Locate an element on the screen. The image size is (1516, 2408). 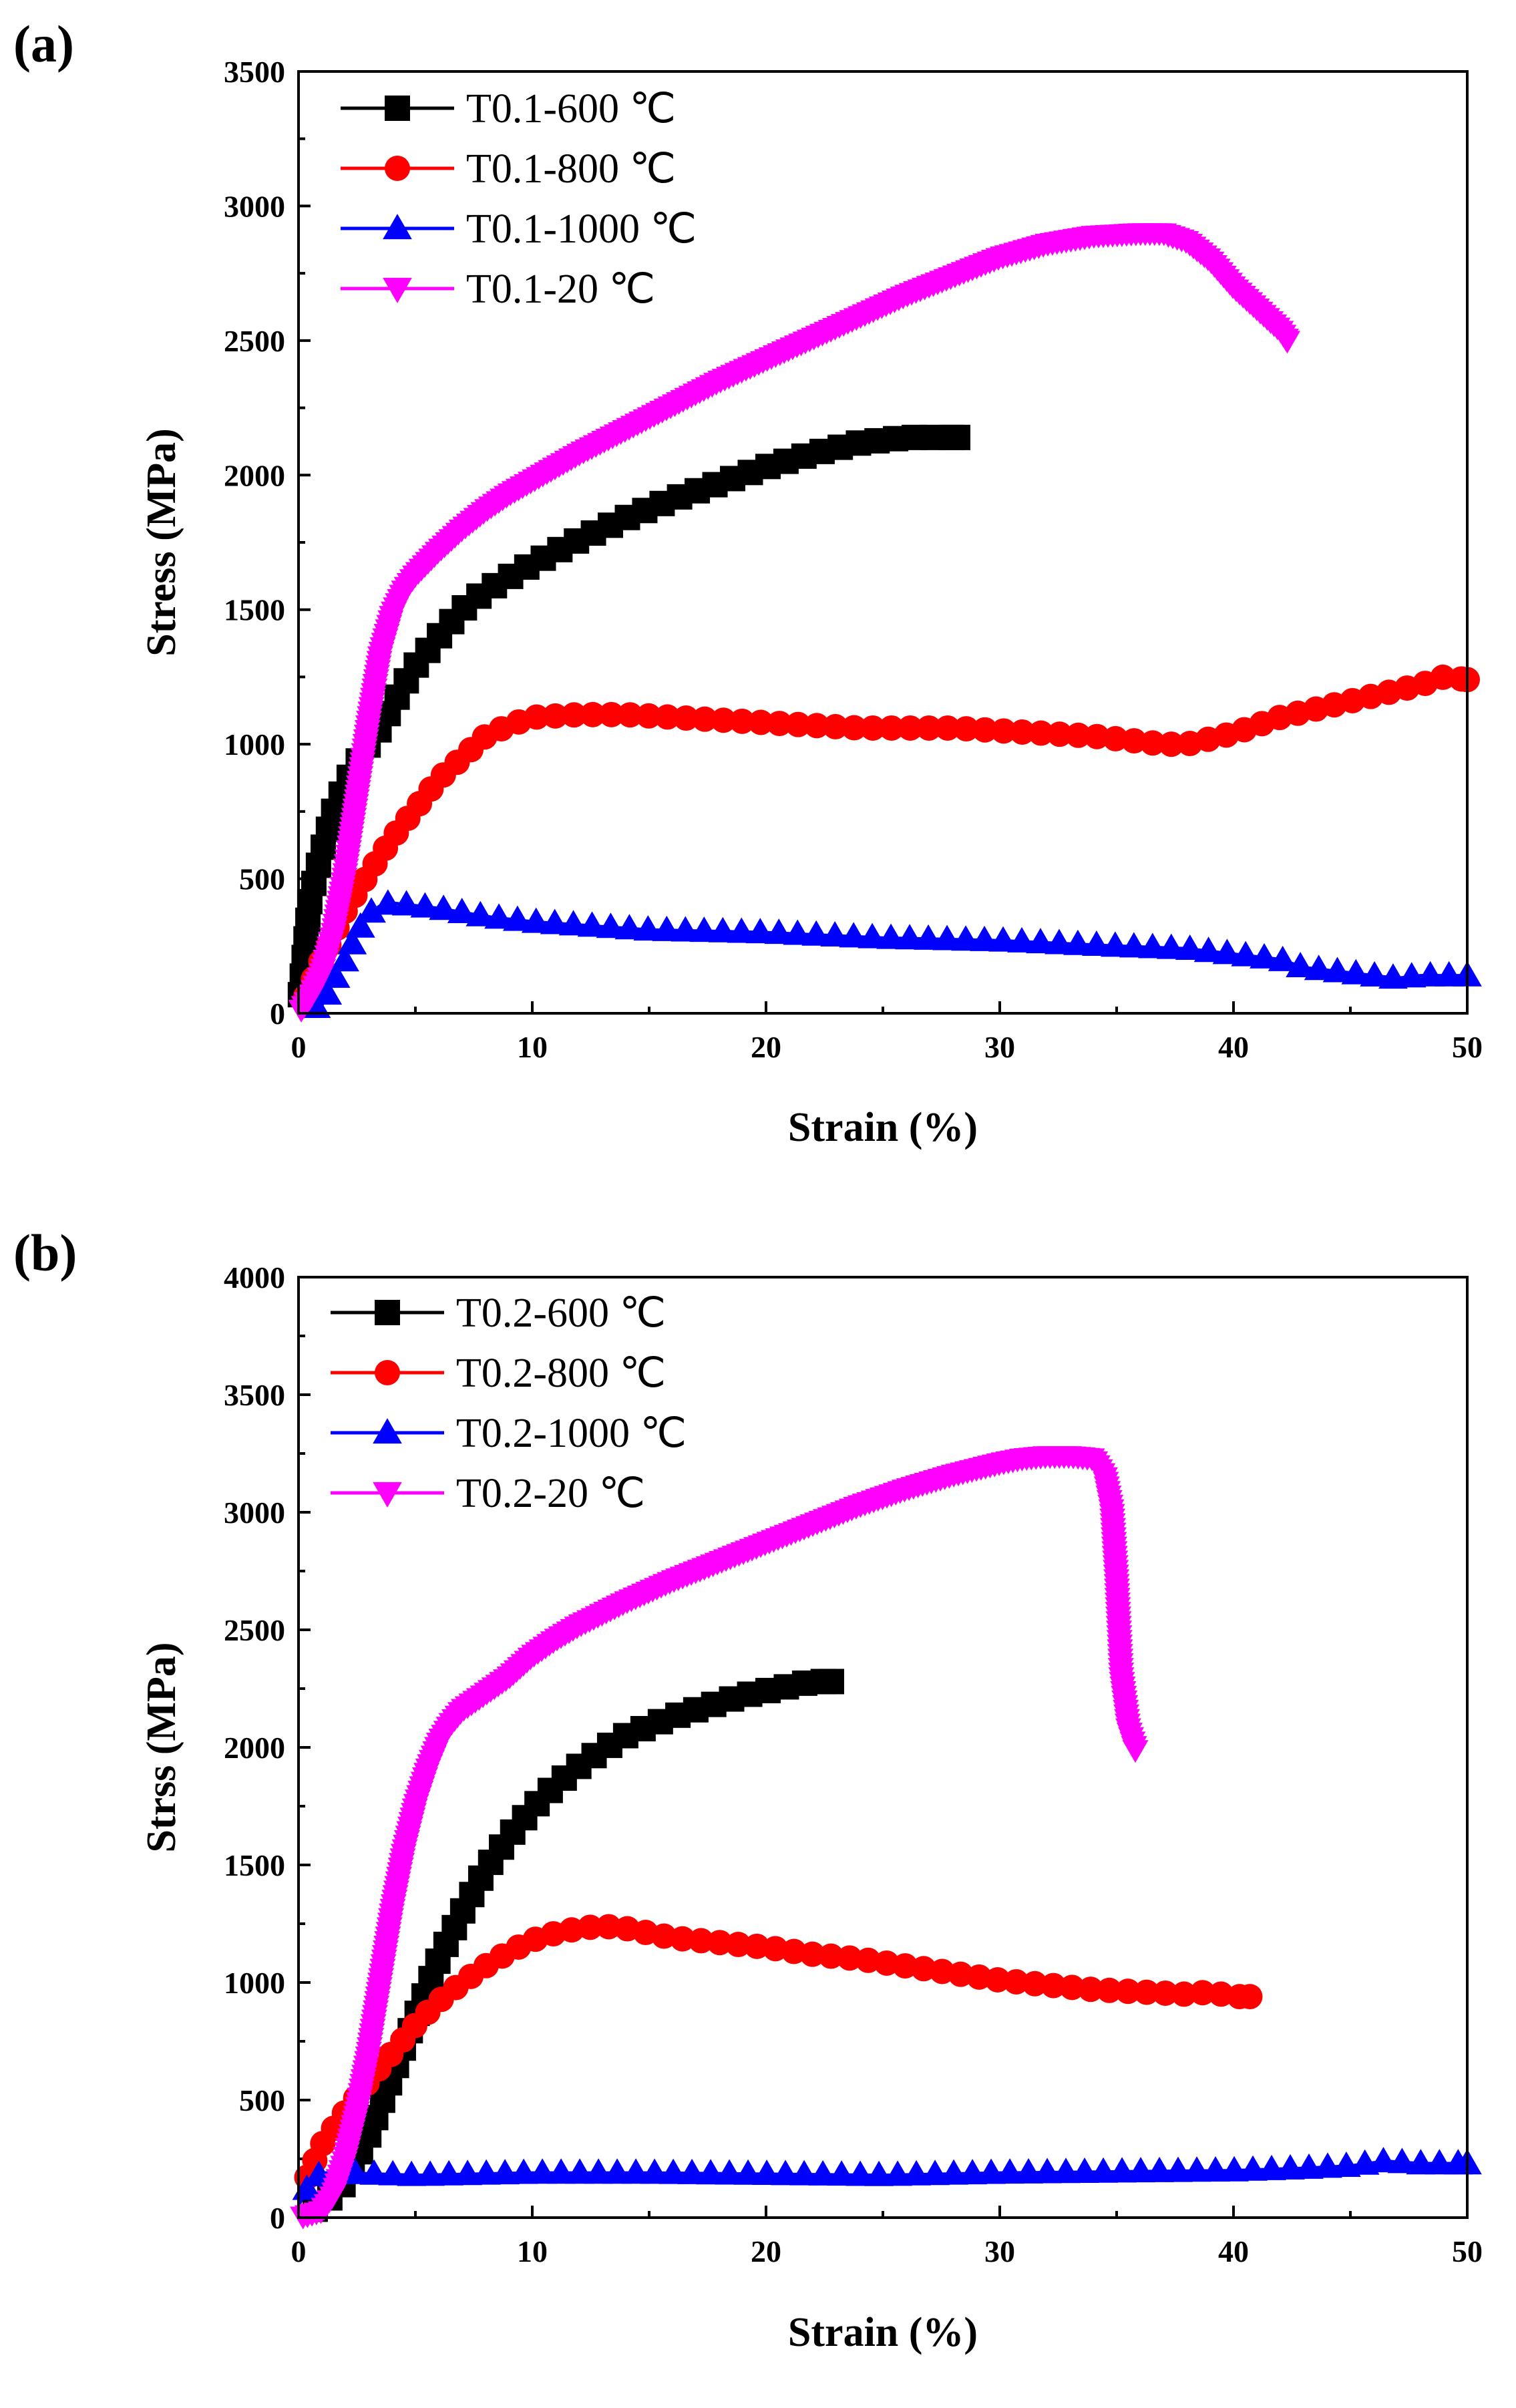
y-tick-label: 2500 is located at coordinates (255, 1630).